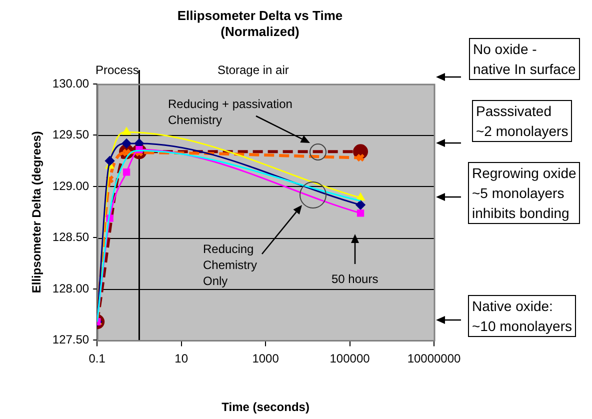 The height and width of the screenshot is (419, 592). I want to click on y-tick-label: 129.00, so click(71, 185).